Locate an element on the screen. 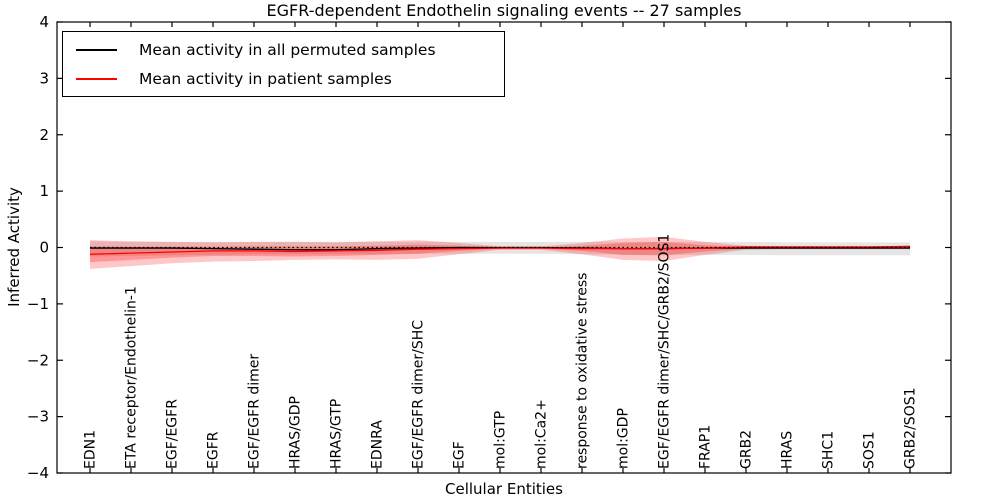 This screenshot has height=500, width=1000. y-tick-label: −4 is located at coordinates (38, 473).